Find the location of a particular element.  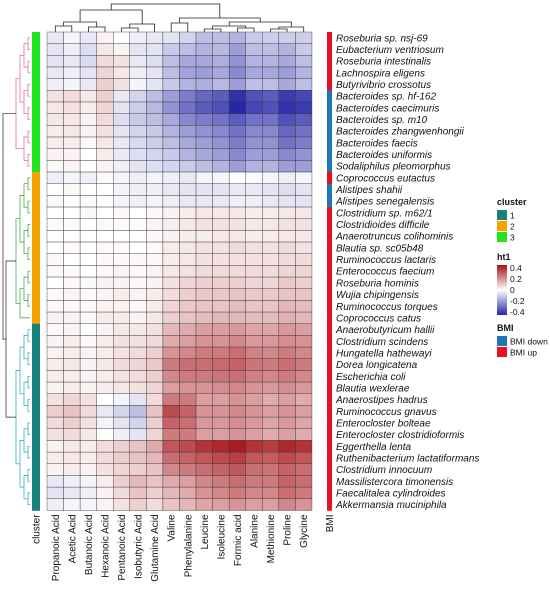

colorbar-tick: 0.4 is located at coordinates (516, 268).